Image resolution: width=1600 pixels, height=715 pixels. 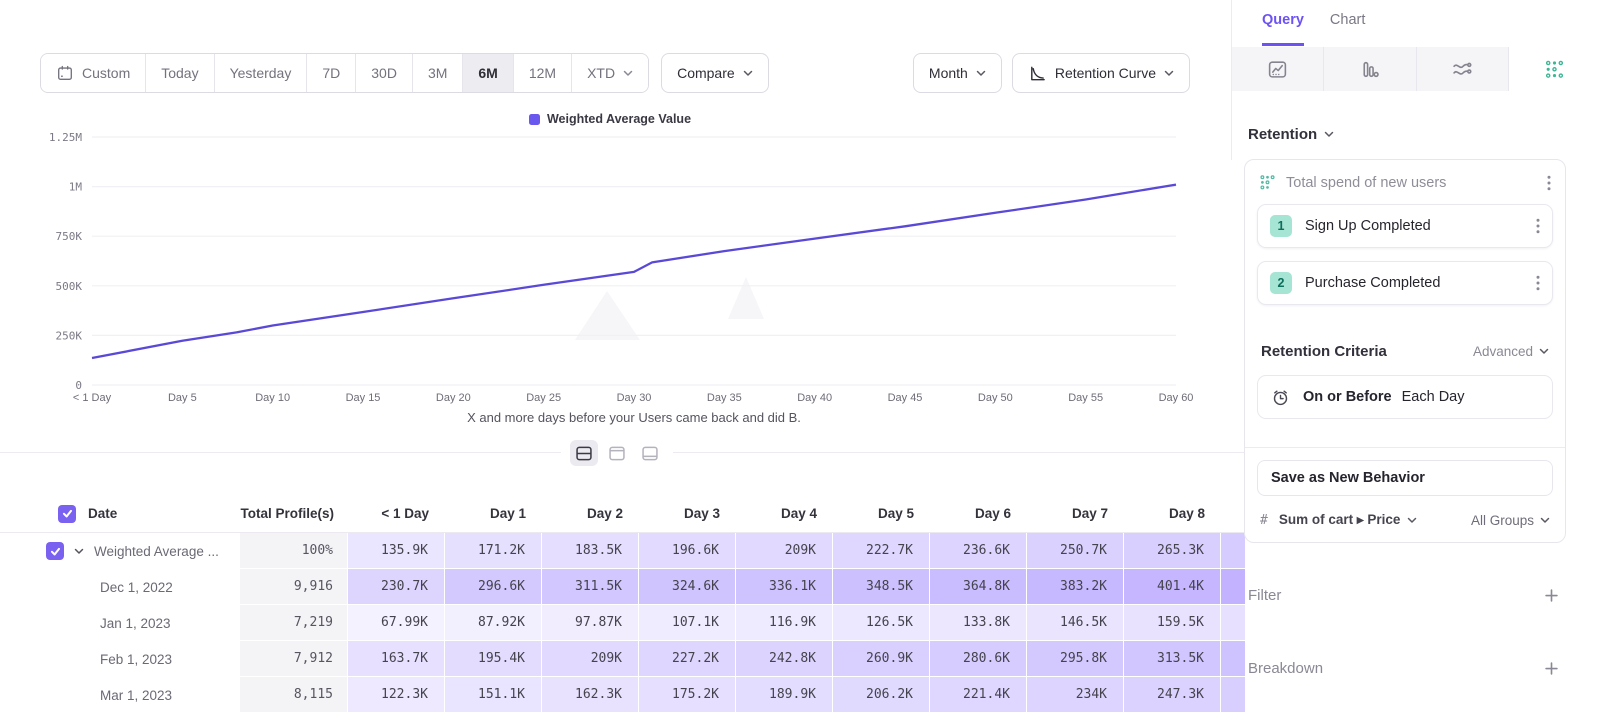 What do you see at coordinates (590, 587) in the screenshot?
I see `retention-value-cell: 311.5K` at bounding box center [590, 587].